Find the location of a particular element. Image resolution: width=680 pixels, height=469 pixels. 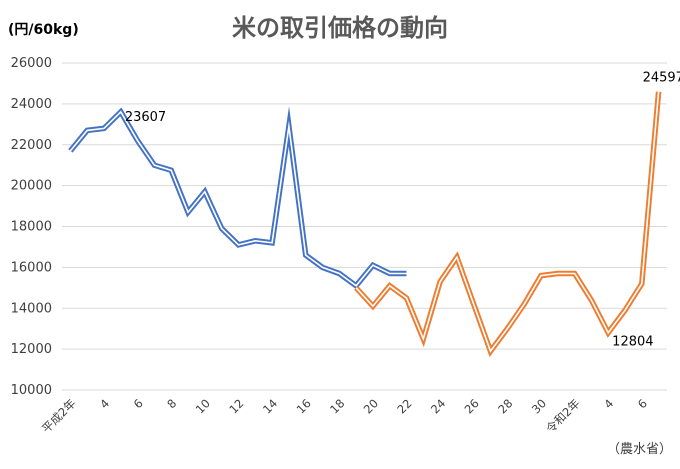

y-tick-label: 18000 is located at coordinates (31, 227).